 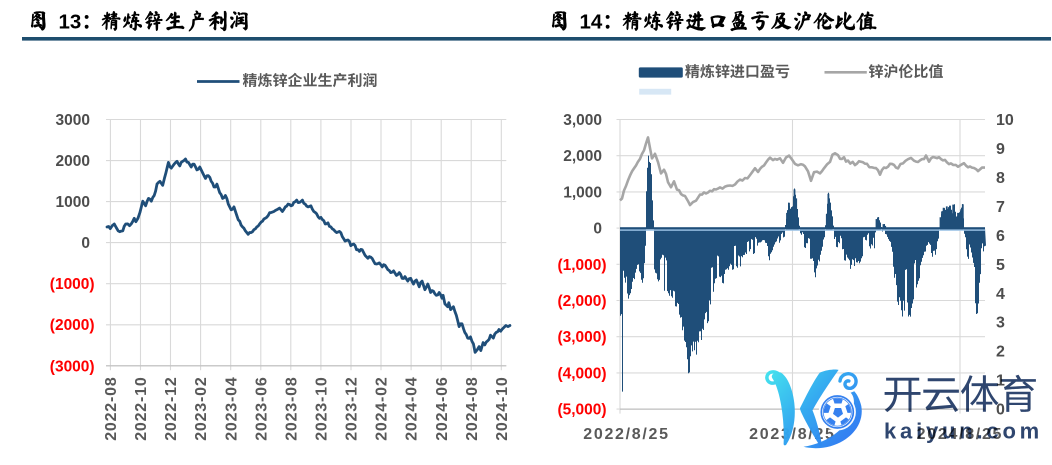 I want to click on svg-text: 2, so click(x=1000, y=352).